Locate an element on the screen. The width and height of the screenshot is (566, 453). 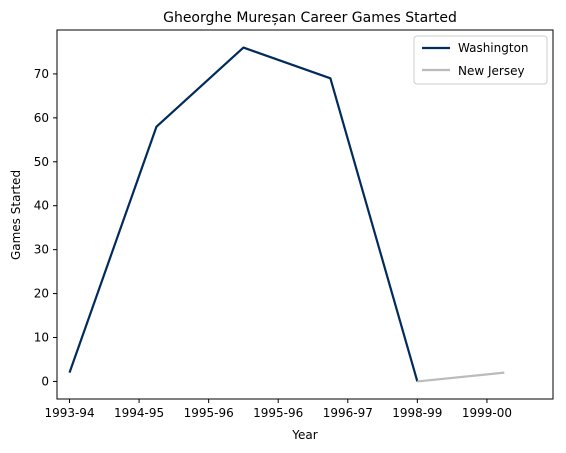
legend: Washington New Jersey is located at coordinates (480, 60).